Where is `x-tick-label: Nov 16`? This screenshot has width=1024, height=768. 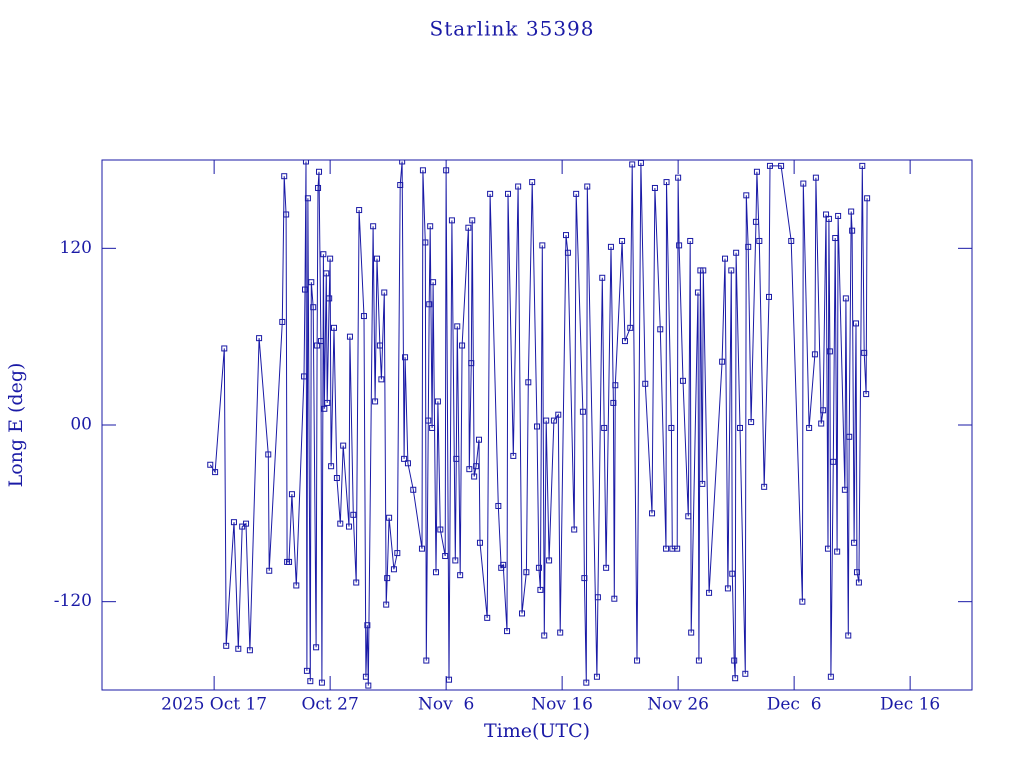 x-tick-label: Nov 16 is located at coordinates (562, 705).